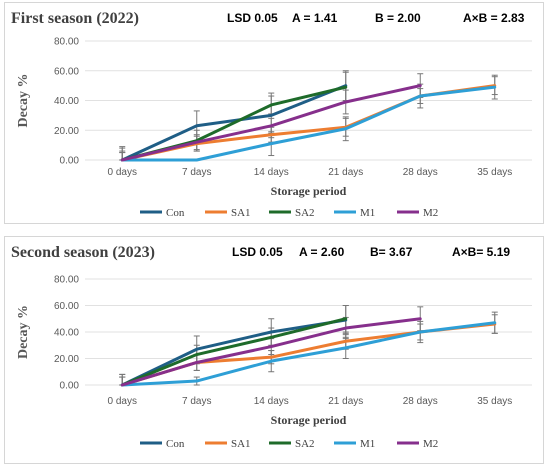  What do you see at coordinates (398, 18) in the screenshot?
I see `lsd-b-value: B = 2.00` at bounding box center [398, 18].